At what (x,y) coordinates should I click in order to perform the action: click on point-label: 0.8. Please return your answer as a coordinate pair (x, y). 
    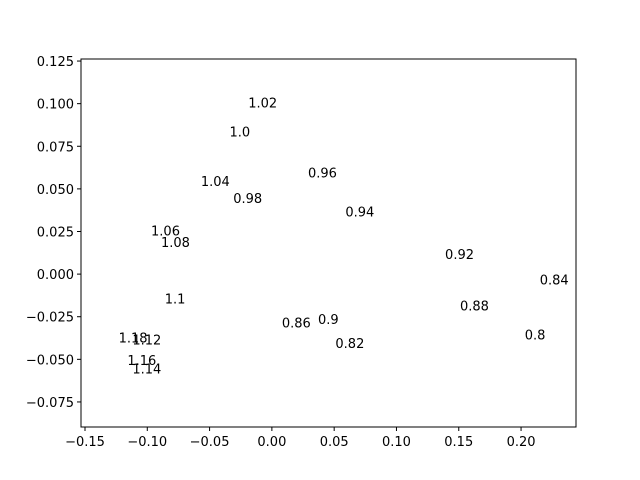
    Looking at the image, I should click on (535, 335).